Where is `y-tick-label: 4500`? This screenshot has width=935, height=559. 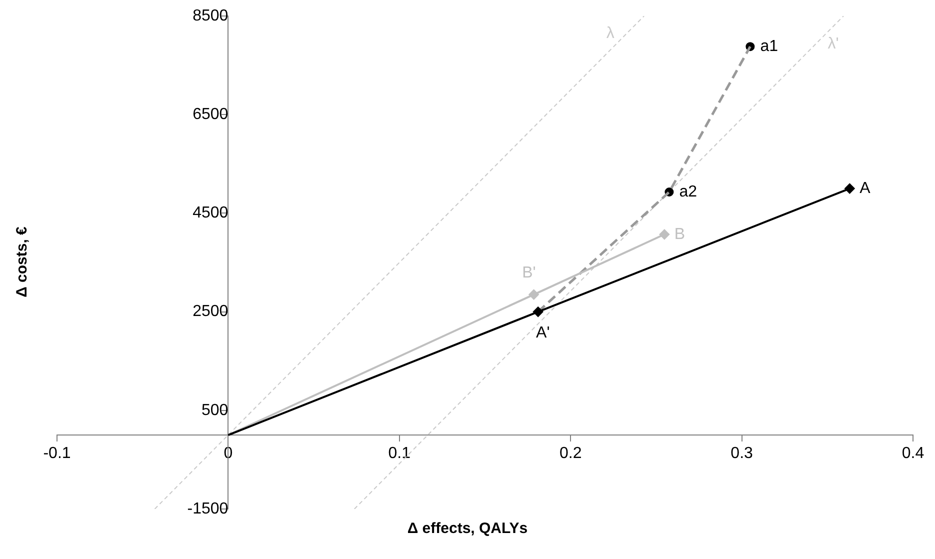 y-tick-label: 4500 is located at coordinates (210, 213).